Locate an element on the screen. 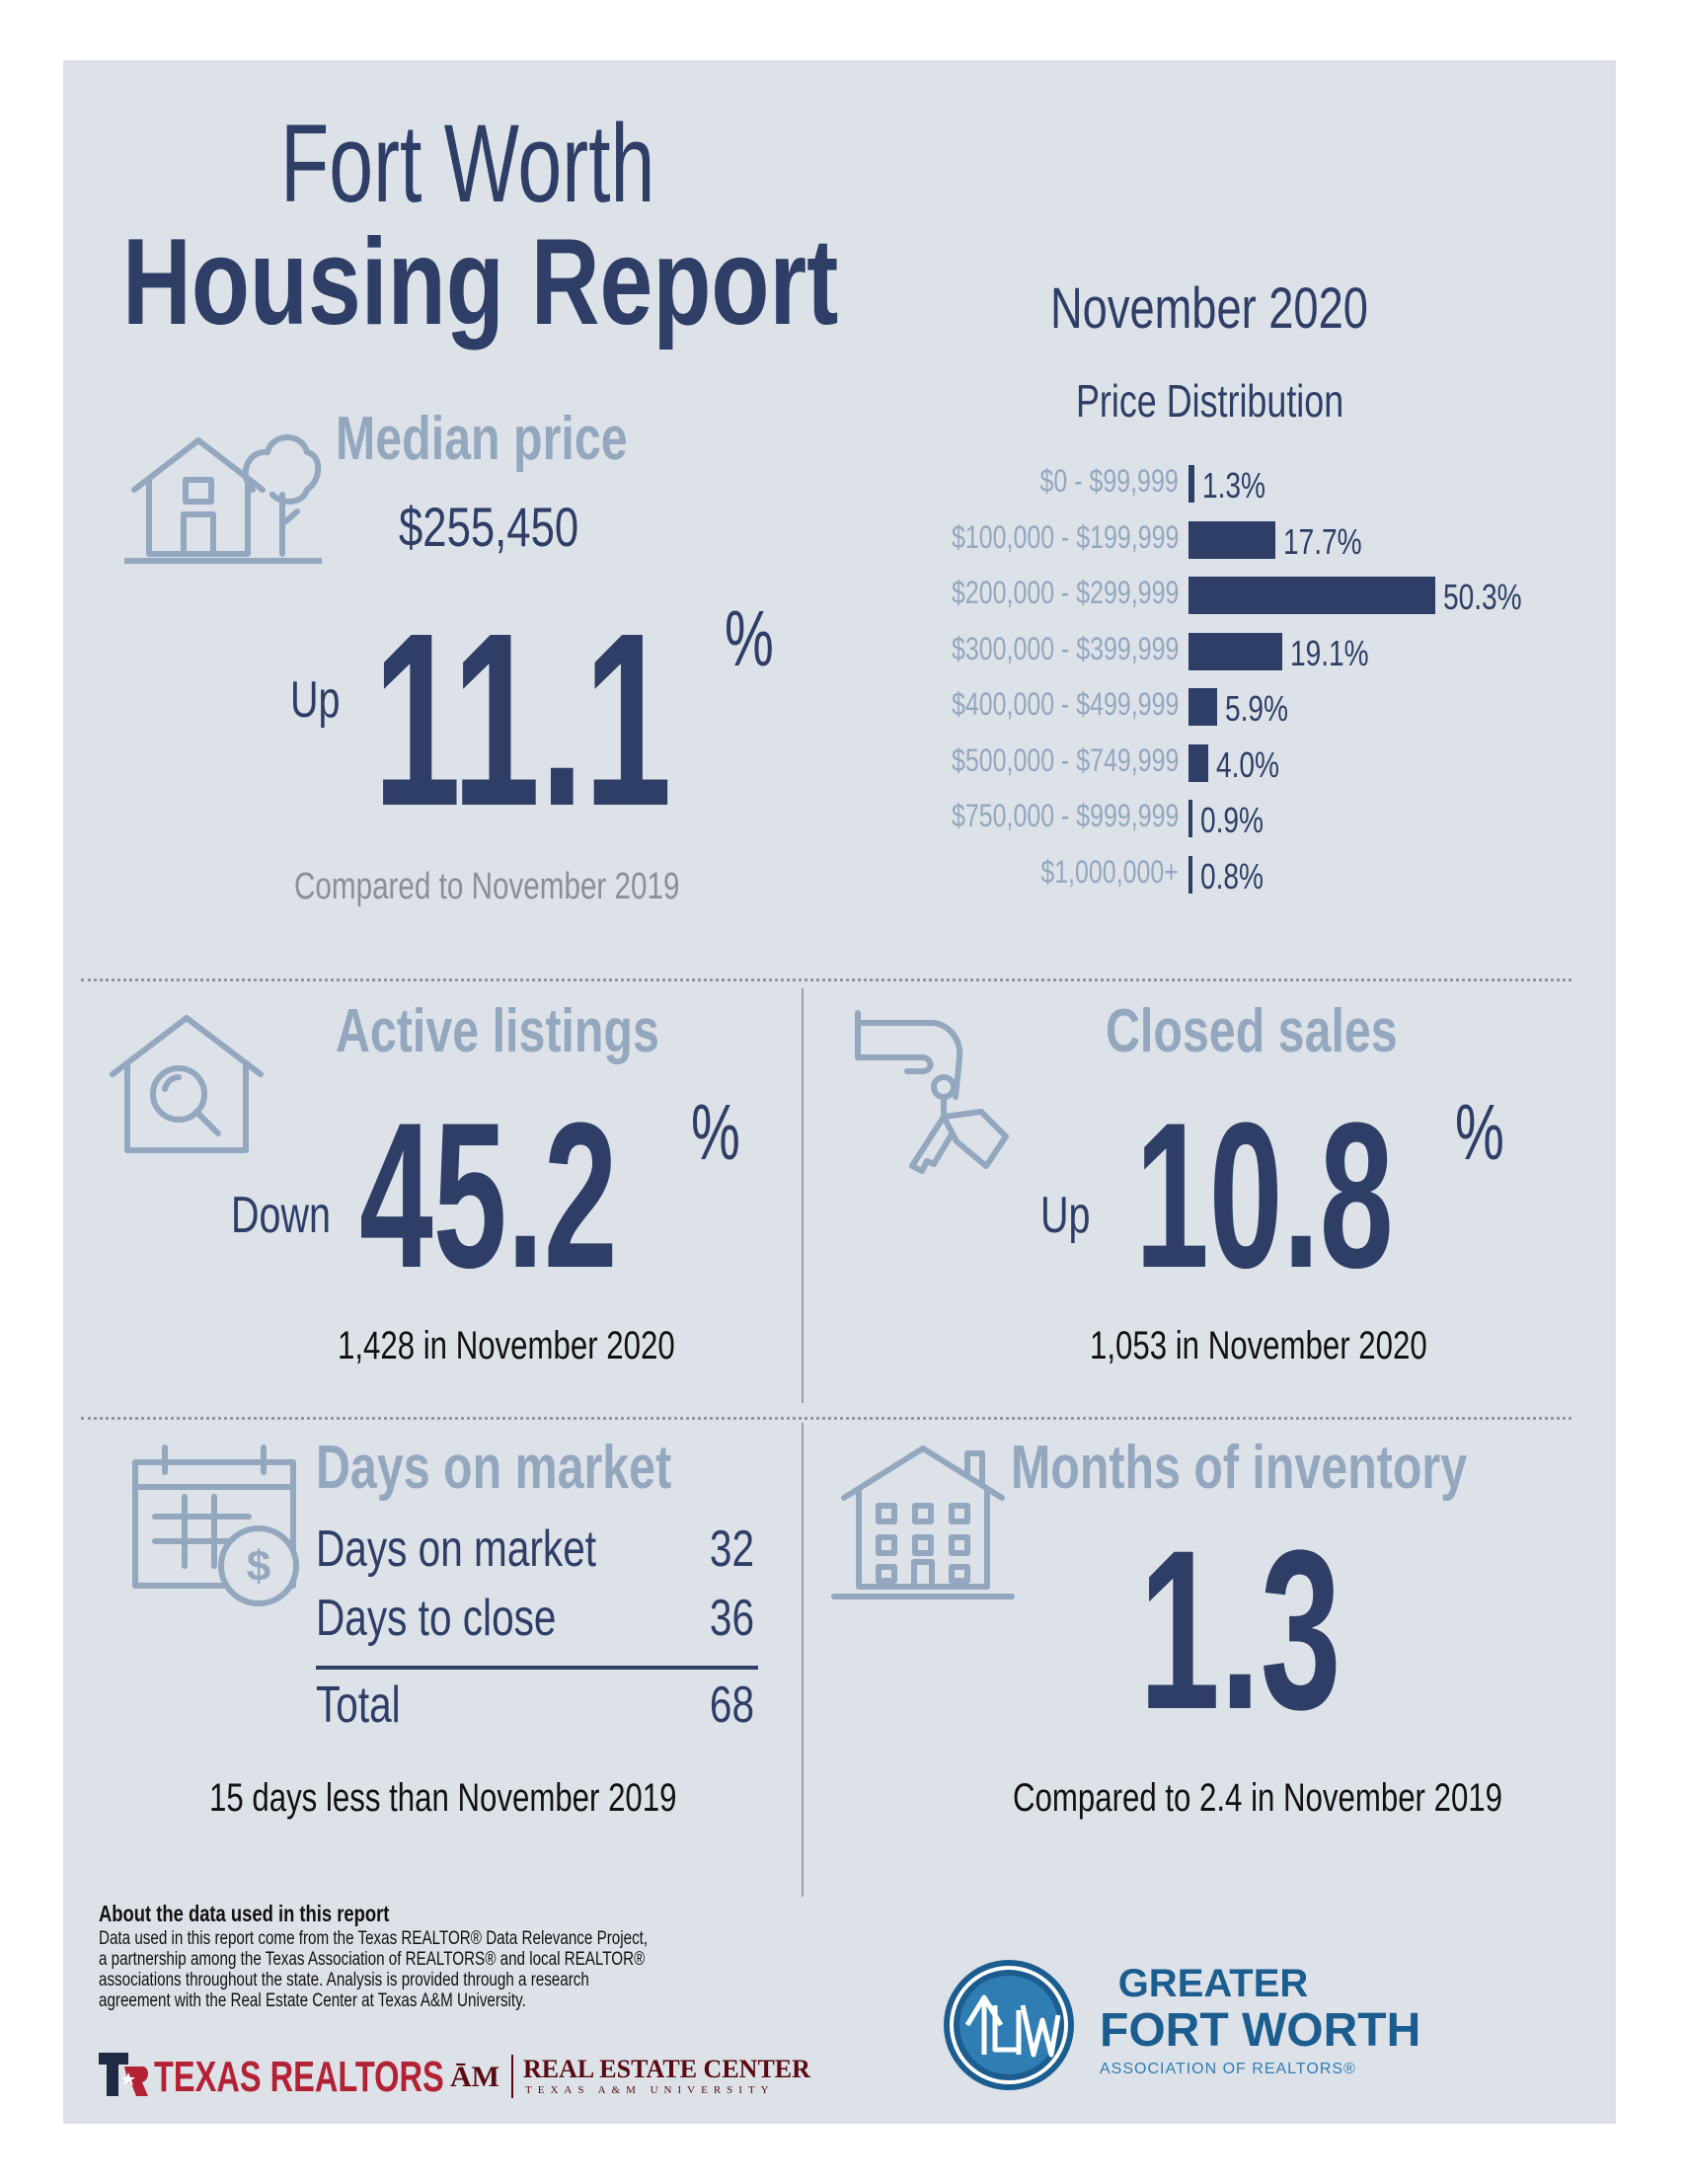  rec-logo-main: REAL ESTATE CENTER is located at coordinates (666, 2069).